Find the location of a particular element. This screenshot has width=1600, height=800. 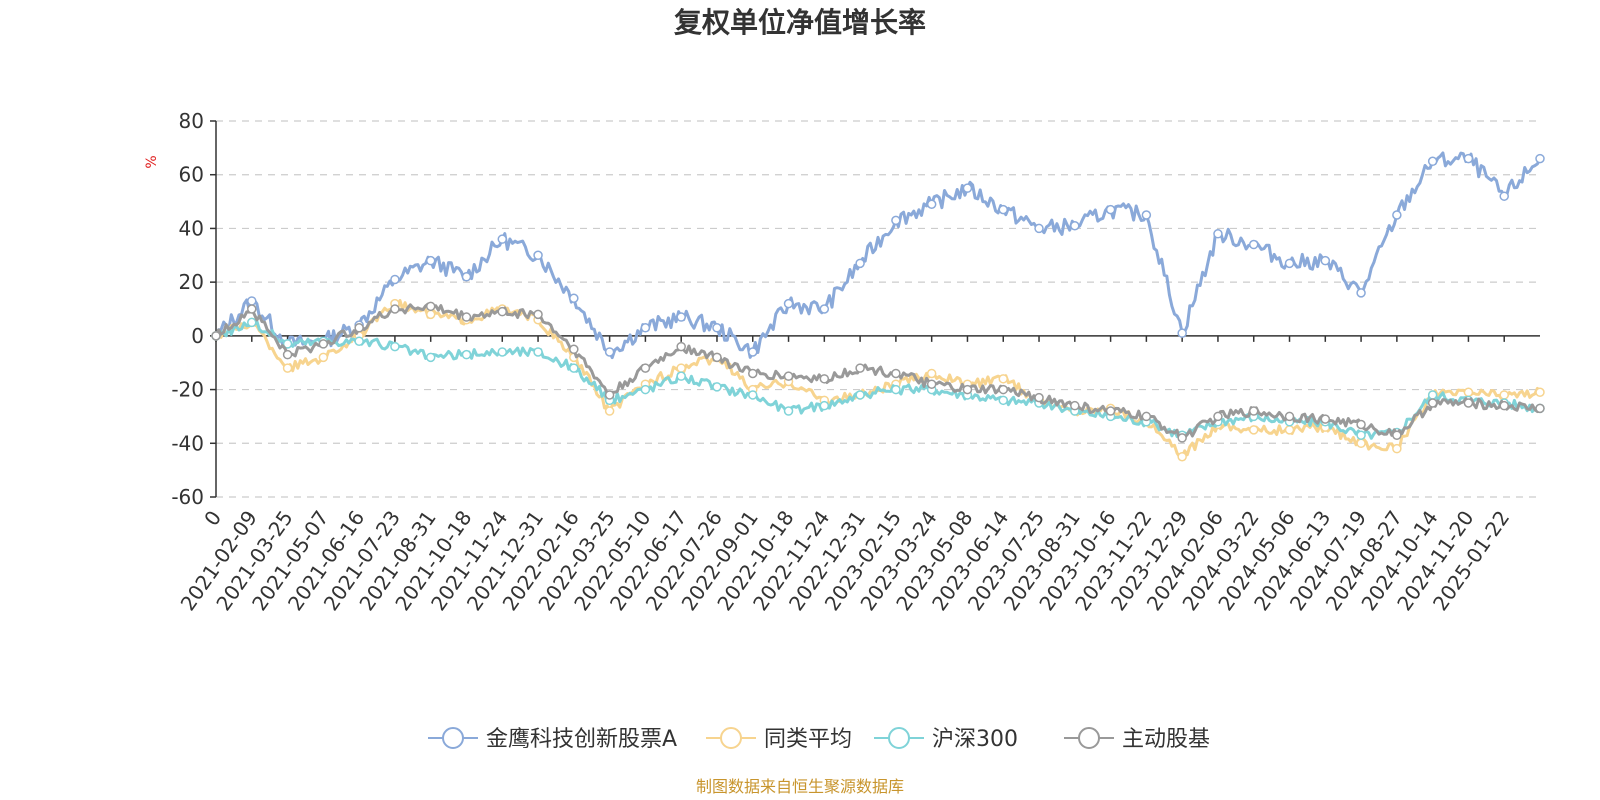

legend-label: 主动股基 is located at coordinates (1166, 739).